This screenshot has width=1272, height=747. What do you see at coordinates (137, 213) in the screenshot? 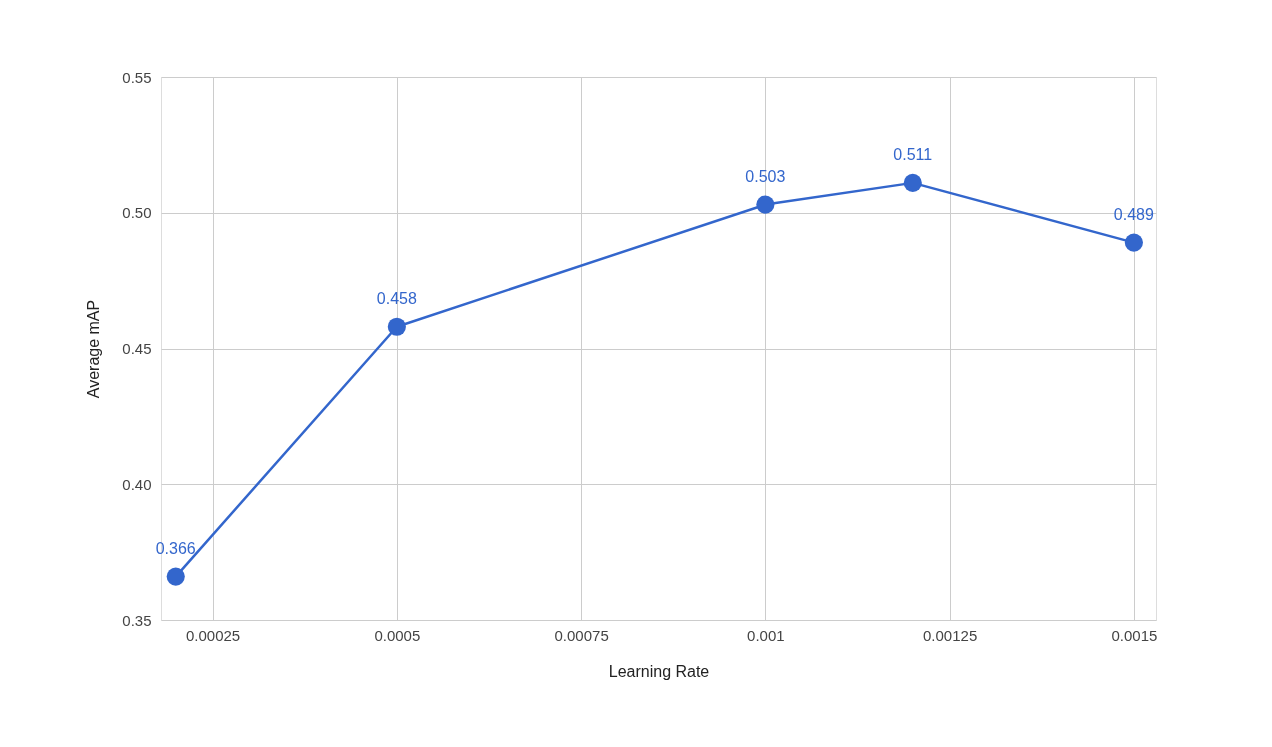
I see `y-tick-label: 0.50` at bounding box center [137, 213].